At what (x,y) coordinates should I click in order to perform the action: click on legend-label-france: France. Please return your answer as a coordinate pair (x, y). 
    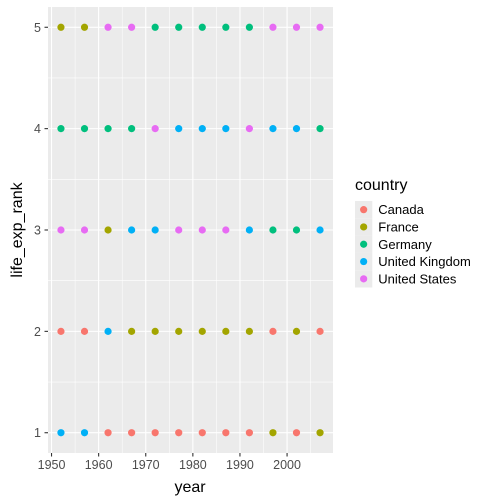
    Looking at the image, I should click on (398, 226).